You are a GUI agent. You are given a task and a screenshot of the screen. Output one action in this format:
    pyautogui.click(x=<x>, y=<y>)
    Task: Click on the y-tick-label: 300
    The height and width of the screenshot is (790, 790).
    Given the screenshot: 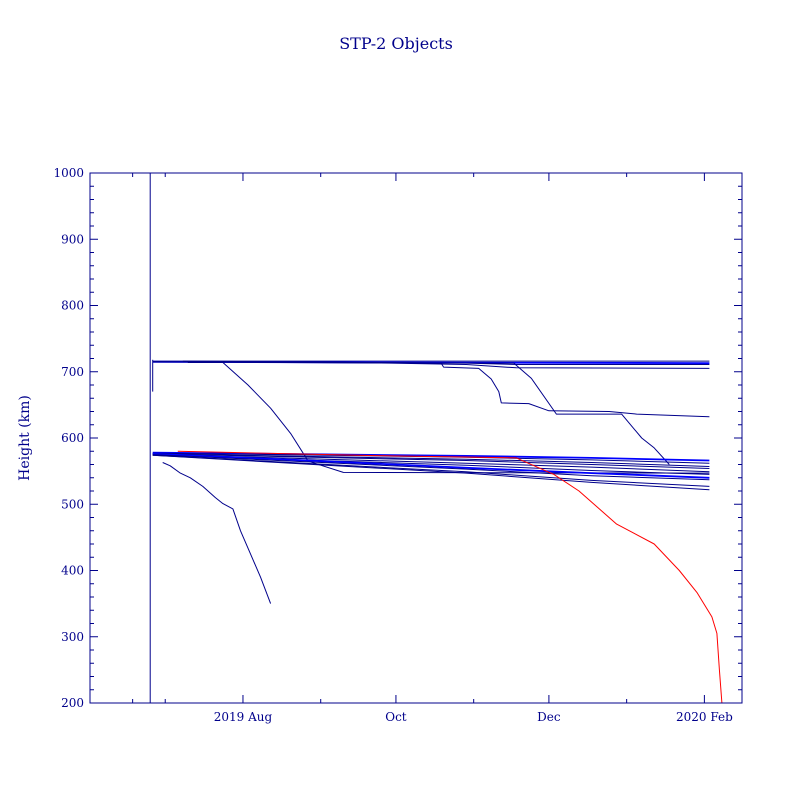 What is the action you would take?
    pyautogui.click(x=72, y=637)
    